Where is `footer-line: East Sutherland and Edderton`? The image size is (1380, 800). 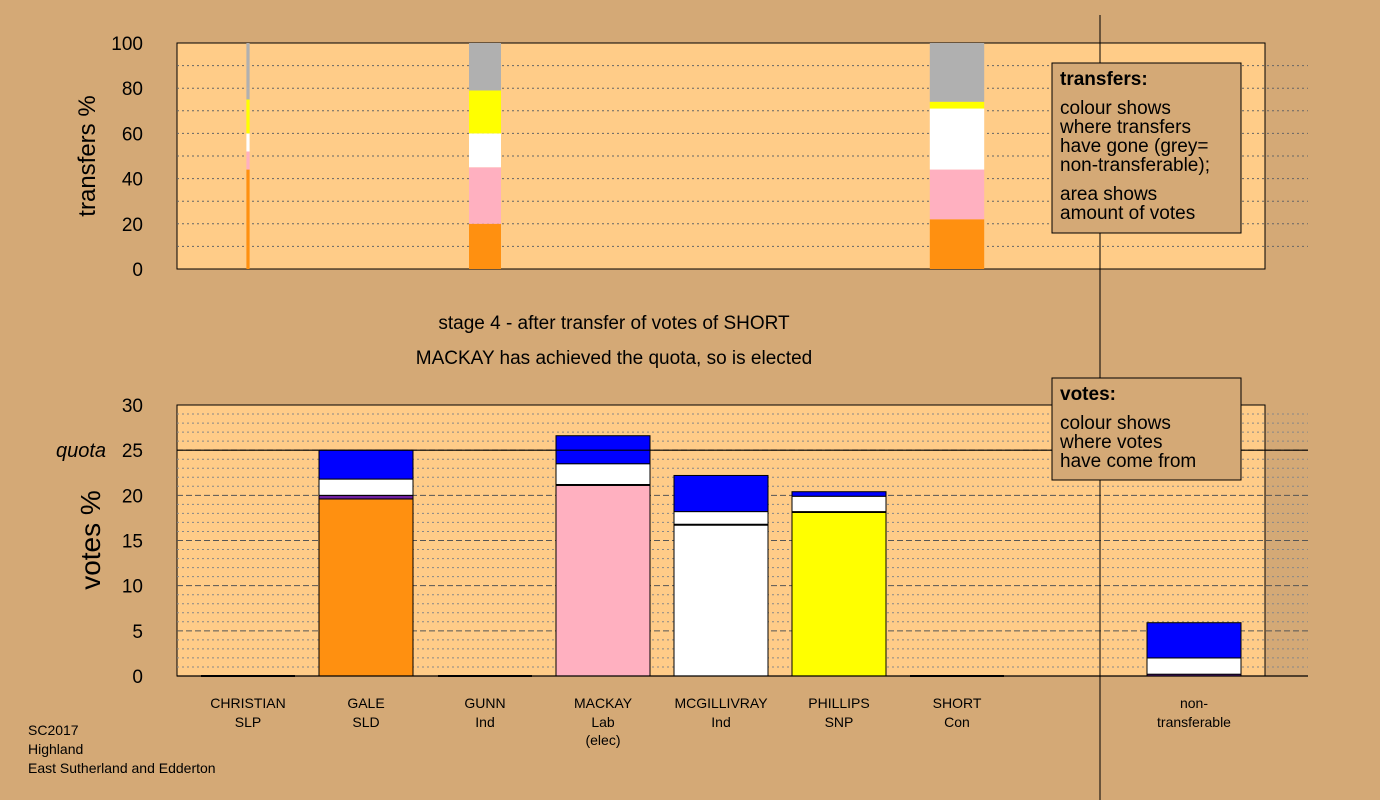 footer-line: East Sutherland and Edderton is located at coordinates (122, 768).